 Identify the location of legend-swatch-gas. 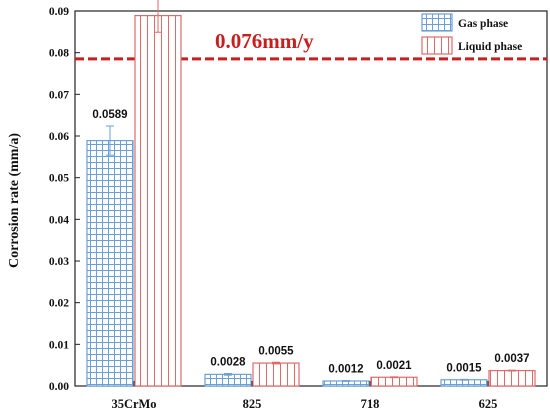
(437, 22).